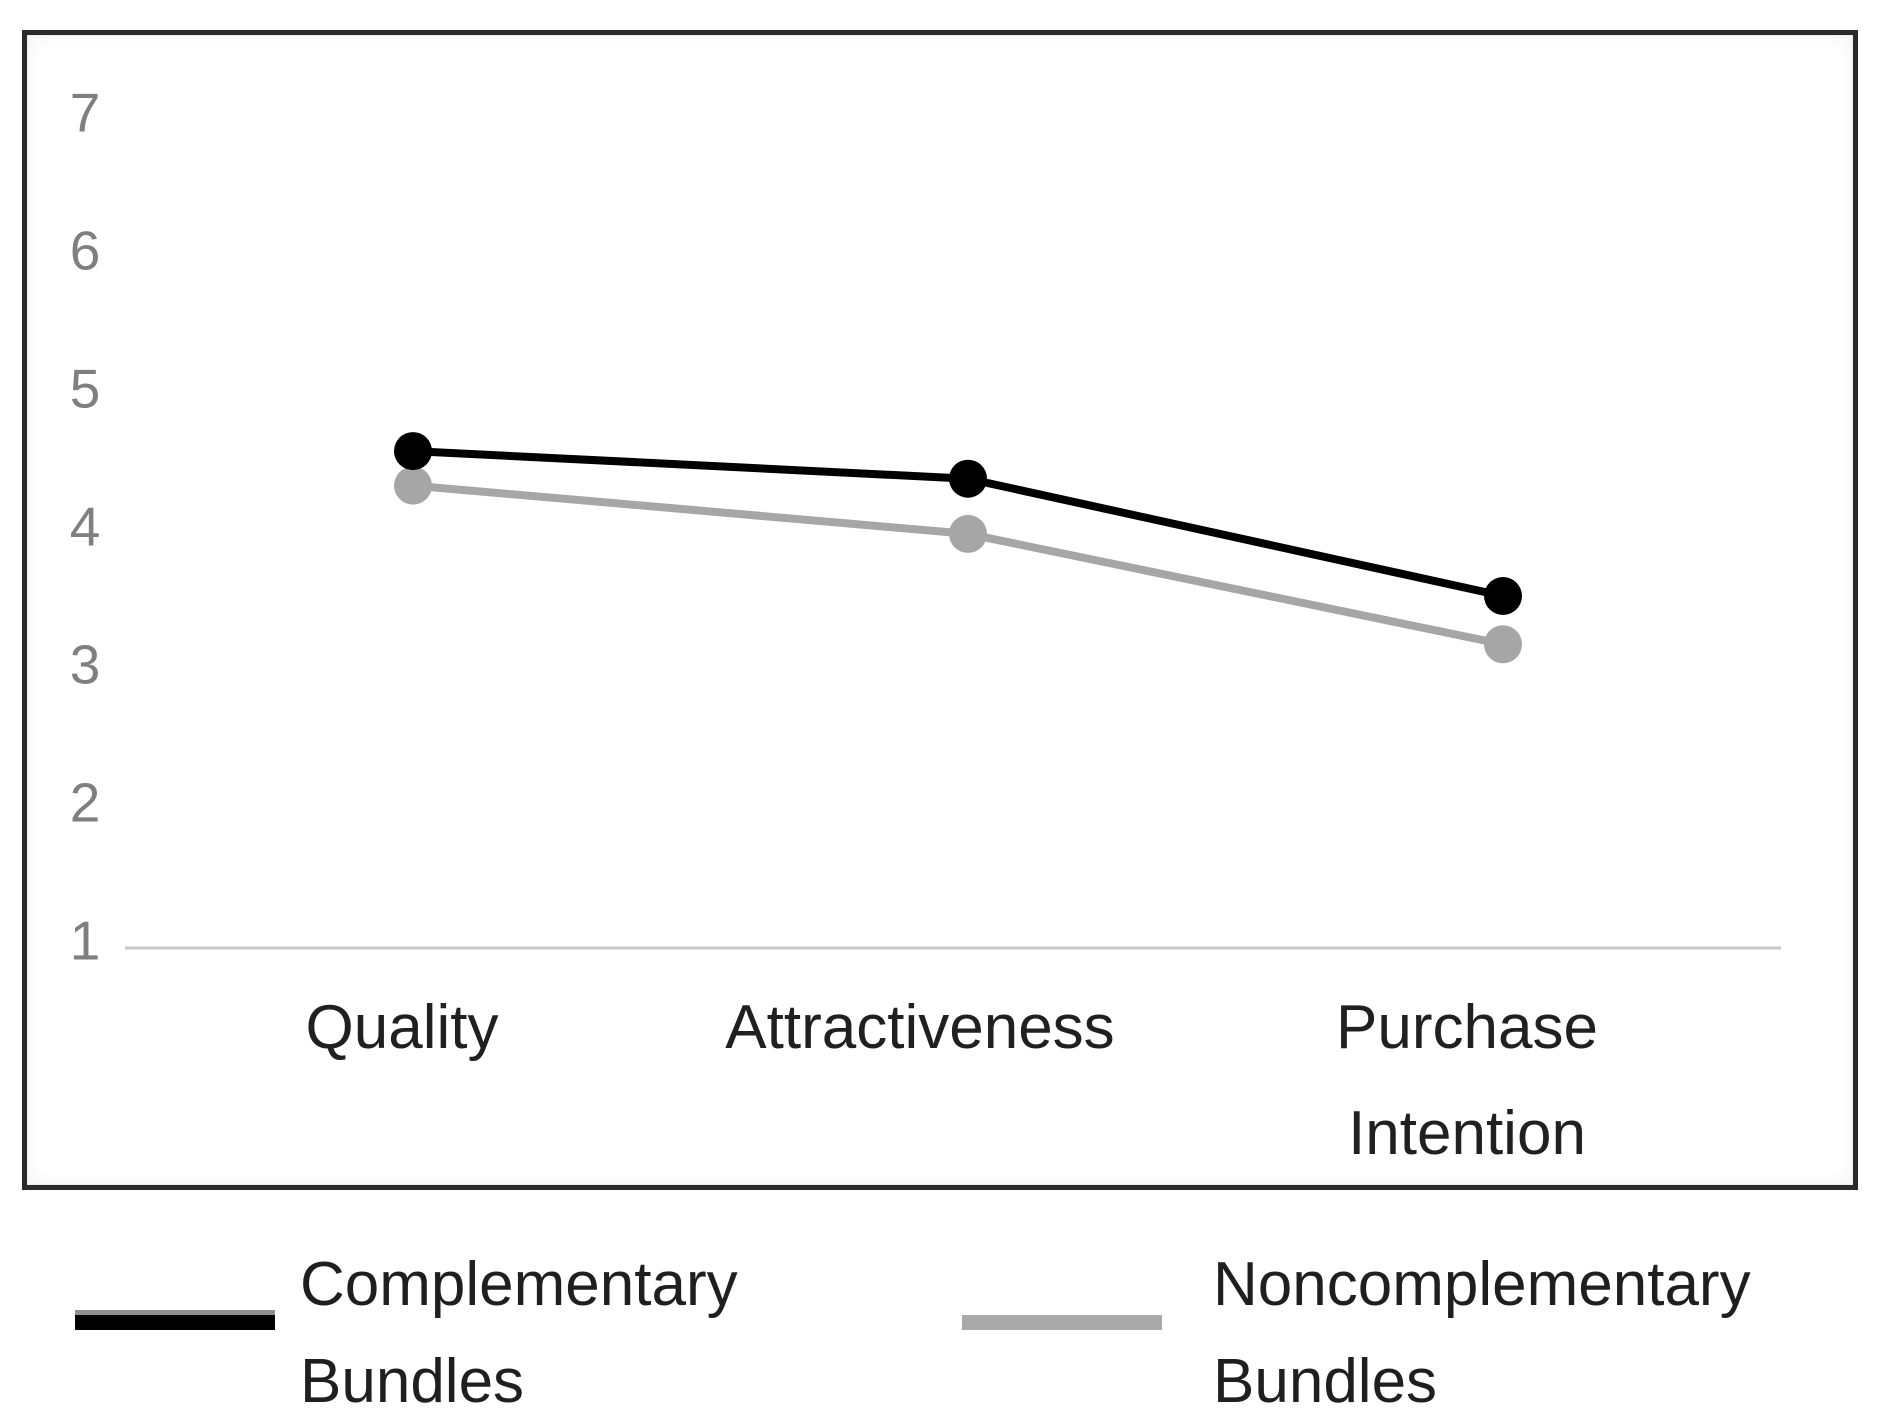 The height and width of the screenshot is (1421, 1878). I want to click on legend-label-noncomplementary: Noncomplementary Bundles, so click(1482, 1333).